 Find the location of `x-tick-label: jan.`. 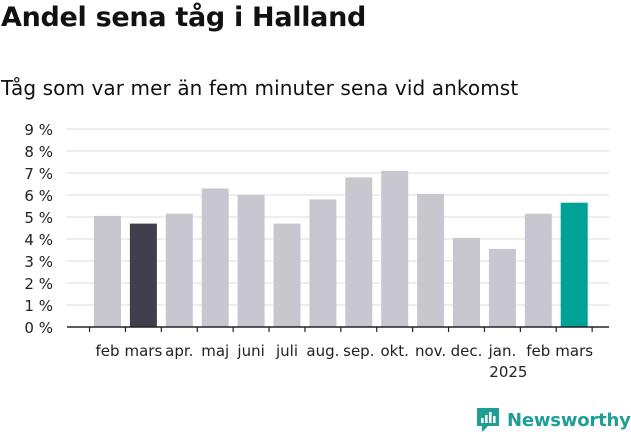

x-tick-label: jan. is located at coordinates (502, 351).